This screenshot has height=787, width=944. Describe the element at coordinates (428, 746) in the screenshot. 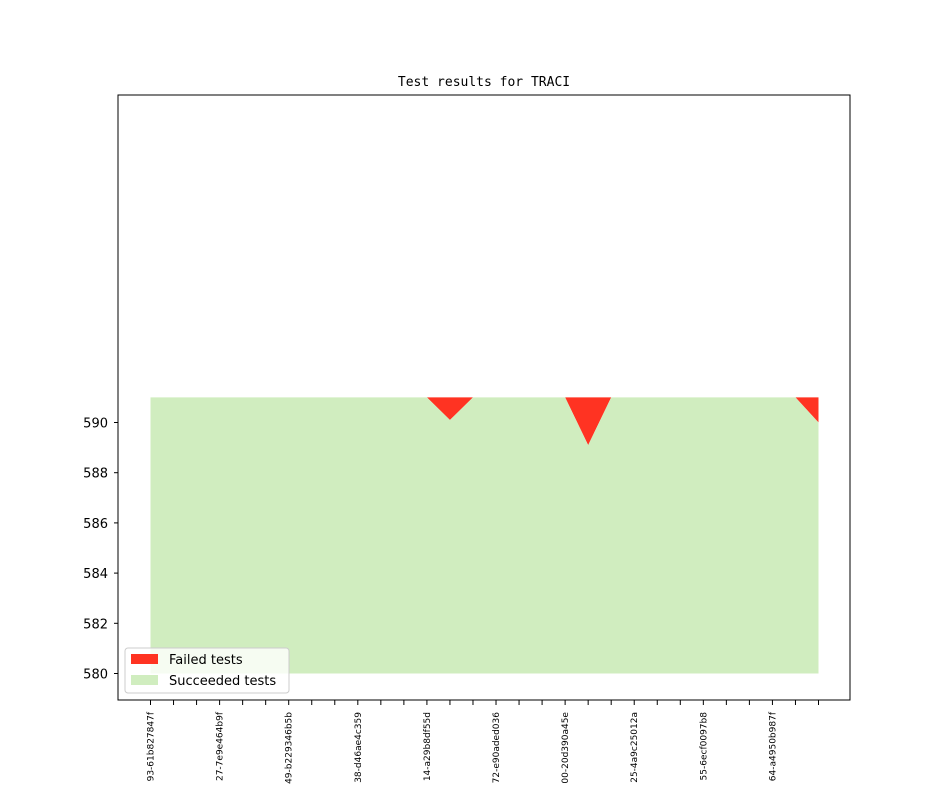

I see `x-tick-label: 14-a29b8df55d` at that location.